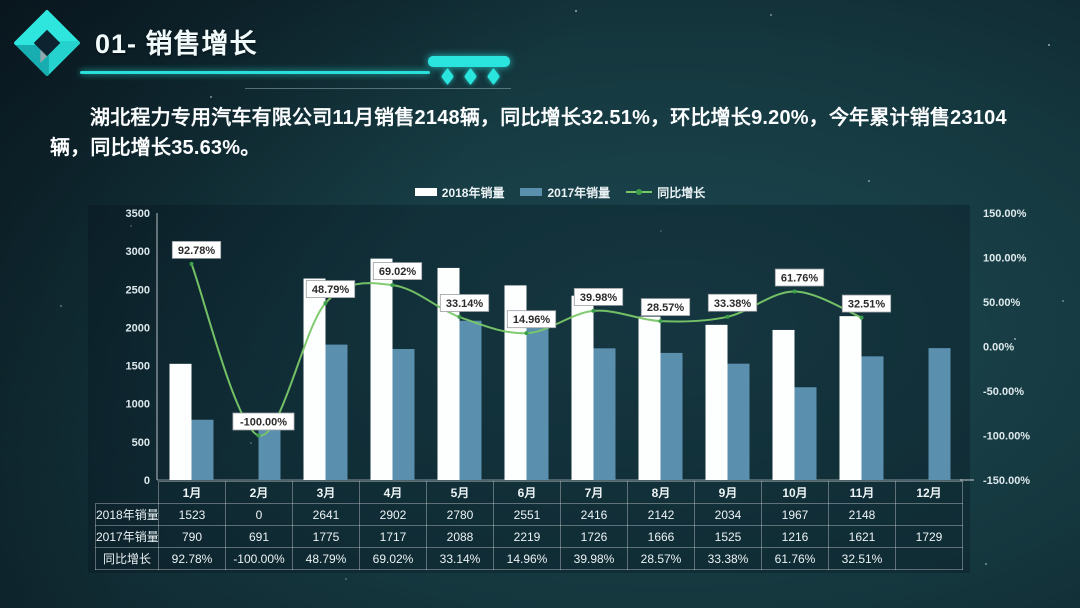 This screenshot has width=1080, height=608. What do you see at coordinates (378, 88) in the screenshot?
I see `decorative-line` at bounding box center [378, 88].